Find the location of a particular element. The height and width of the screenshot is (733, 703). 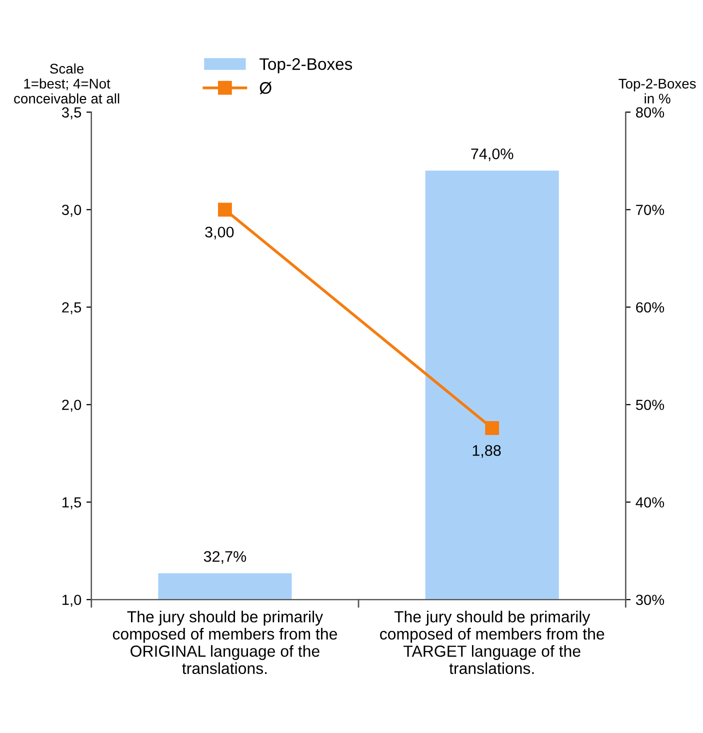

x-tick-label: The jury should be primarily composed of members from the TARGET language of the translations. is located at coordinates (492, 642).